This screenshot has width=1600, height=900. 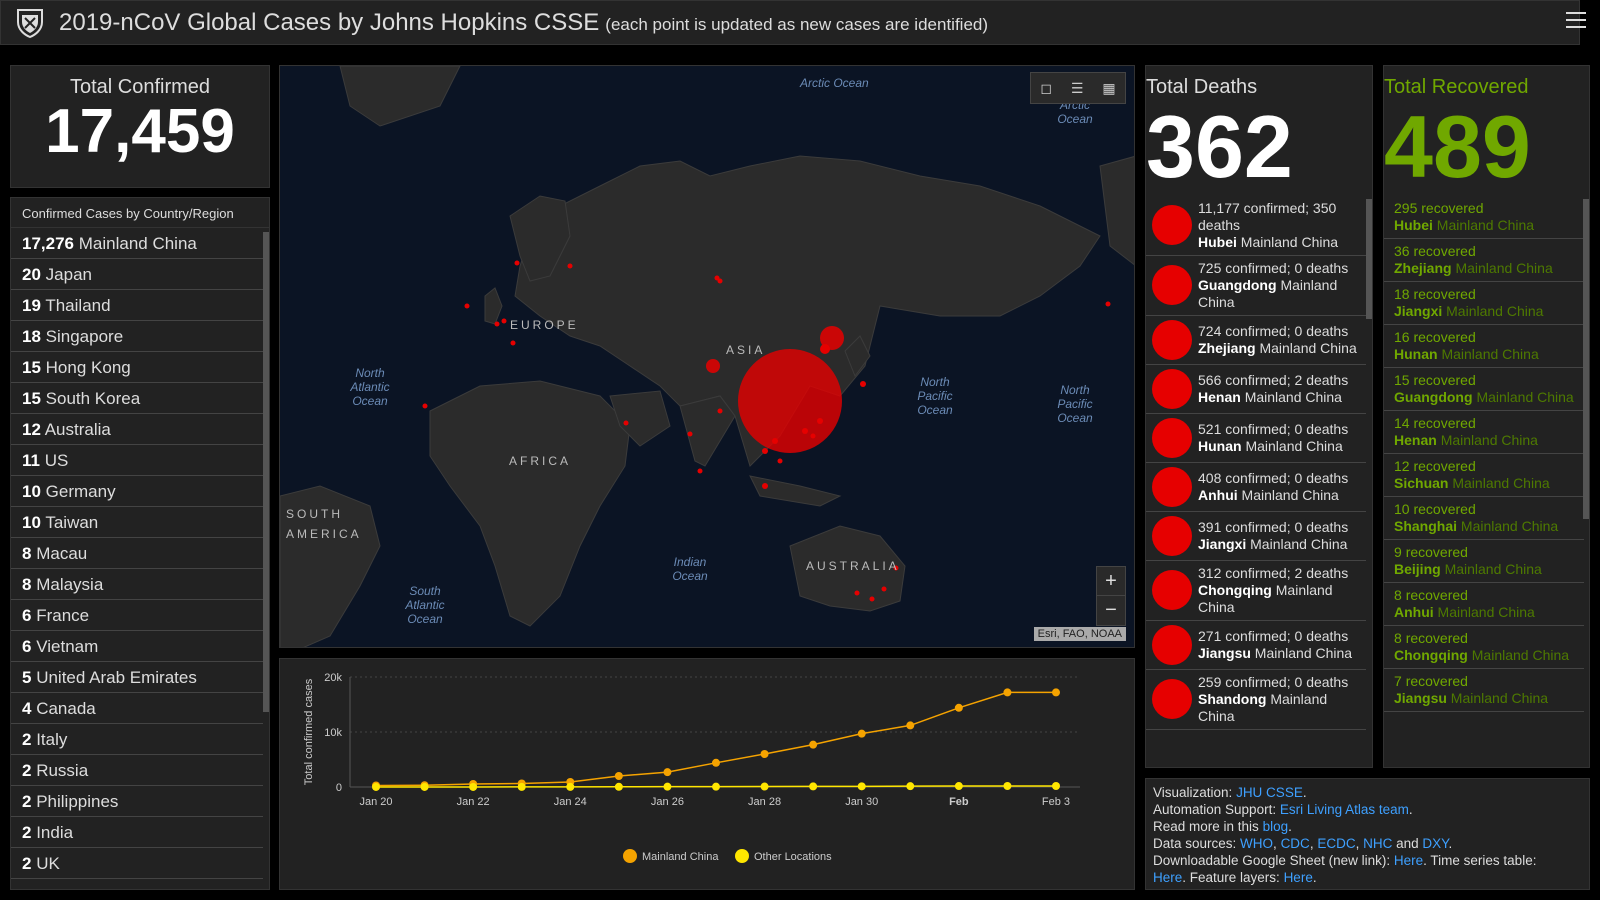 I want to click on case-marker-nepal, so click(x=720, y=411).